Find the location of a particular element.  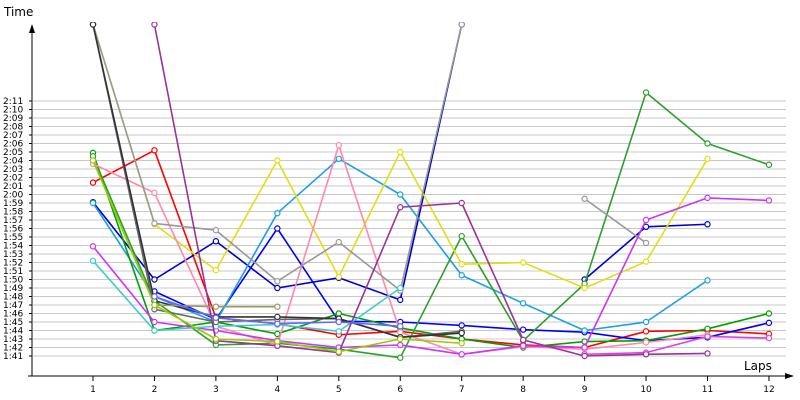

y-tick-label: 2:05 is located at coordinates (13, 153).